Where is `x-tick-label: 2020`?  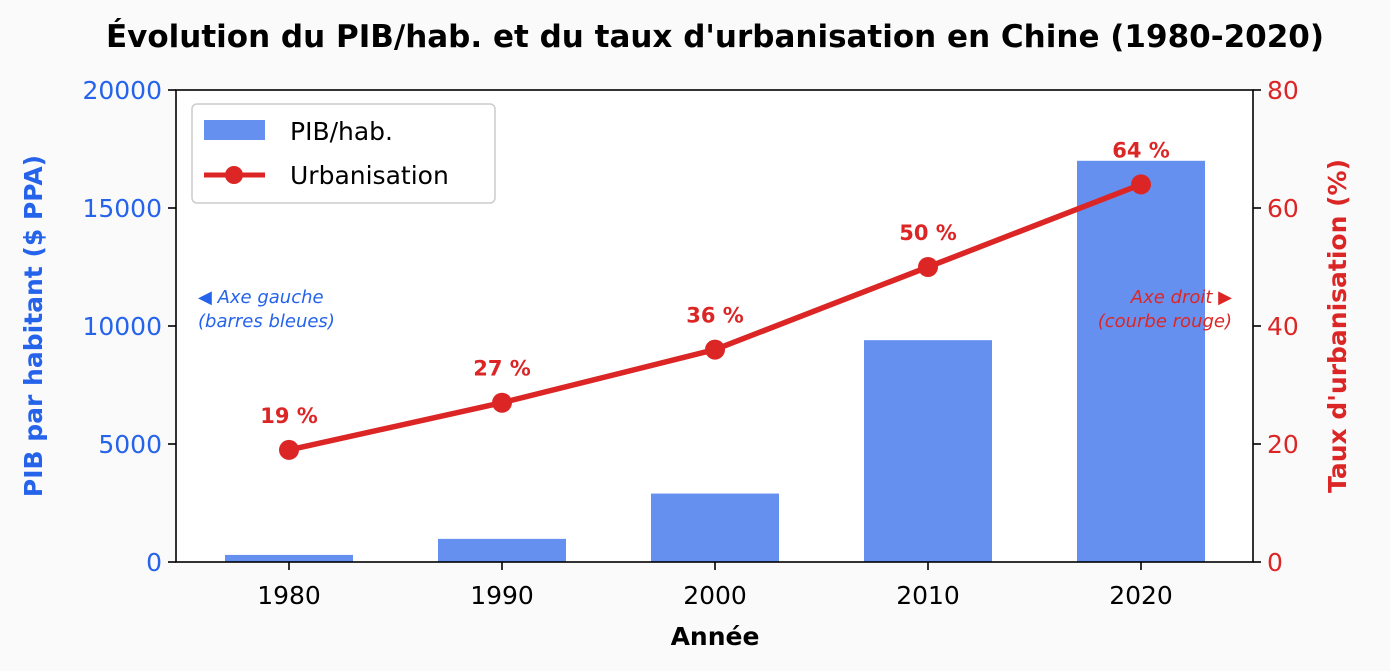
x-tick-label: 2020 is located at coordinates (1141, 595).